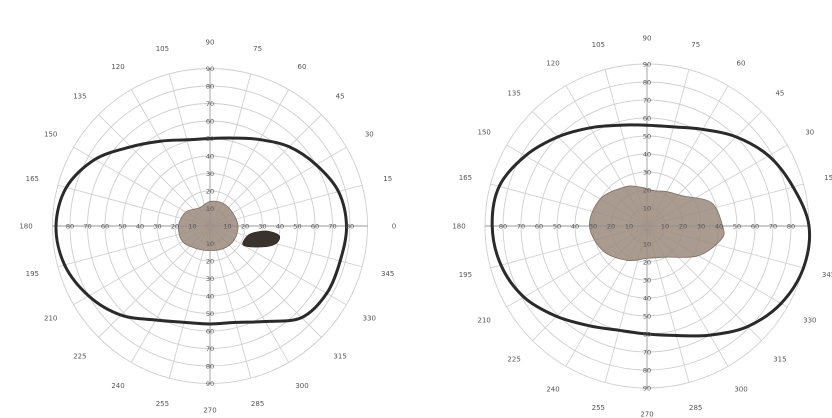  I want to click on angle-label: 255, so click(598, 408).